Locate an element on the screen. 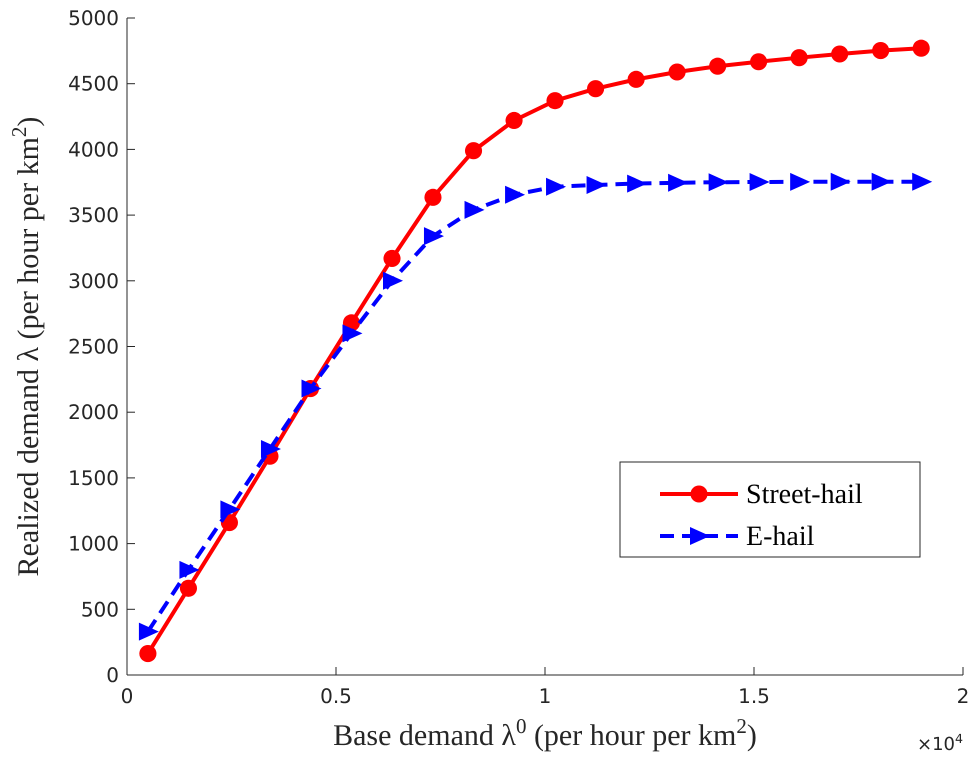 This screenshot has width=971, height=763. y-tick-label: 5000 is located at coordinates (93, 18).